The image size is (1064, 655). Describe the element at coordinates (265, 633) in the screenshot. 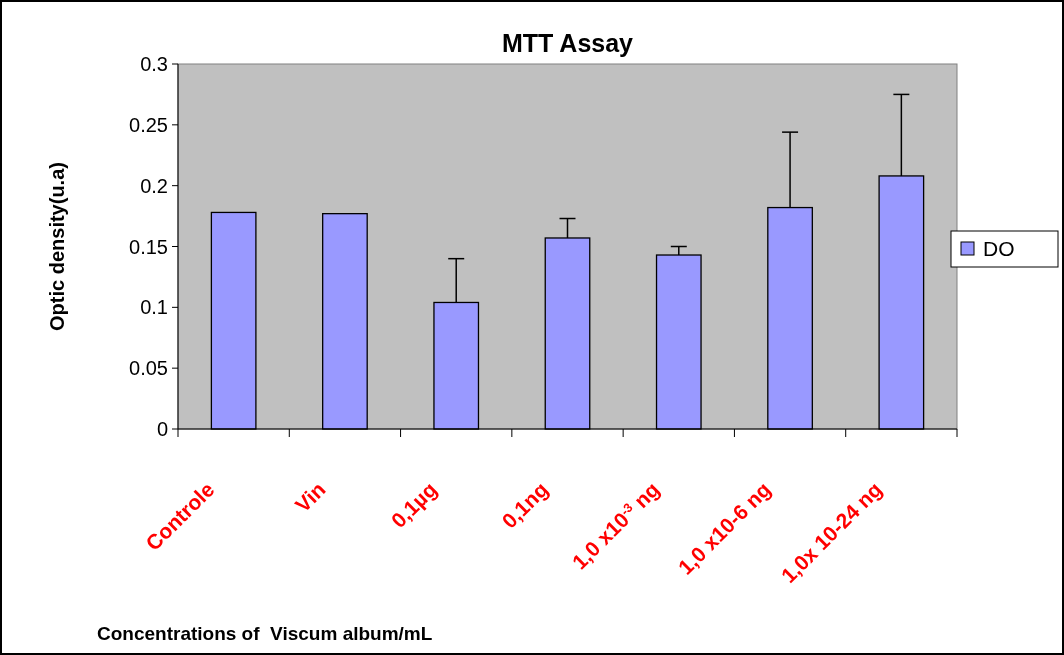

I see `x-axis-title: Concentrations of Viscum album/mL` at that location.